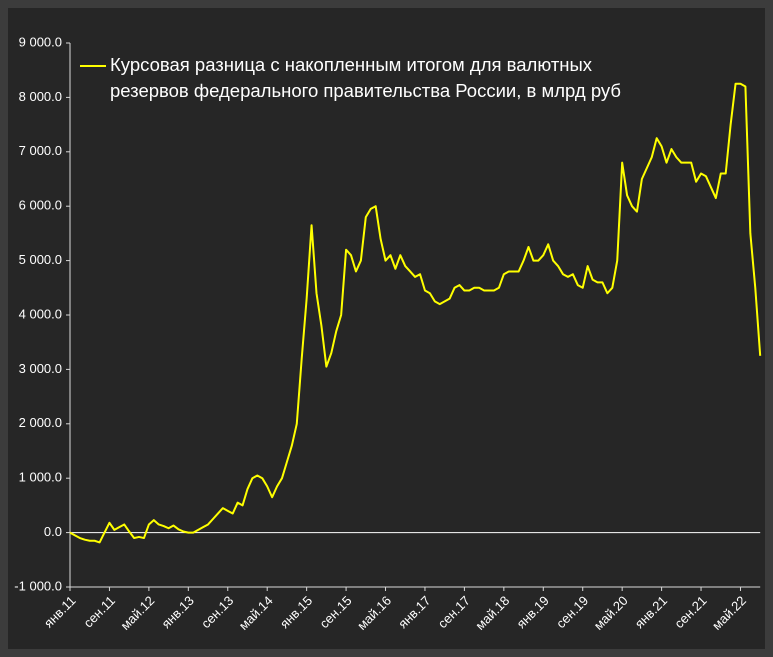 The width and height of the screenshot is (773, 657). What do you see at coordinates (40, 477) in the screenshot?
I see `y-tick-label: 1 000.0` at bounding box center [40, 477].